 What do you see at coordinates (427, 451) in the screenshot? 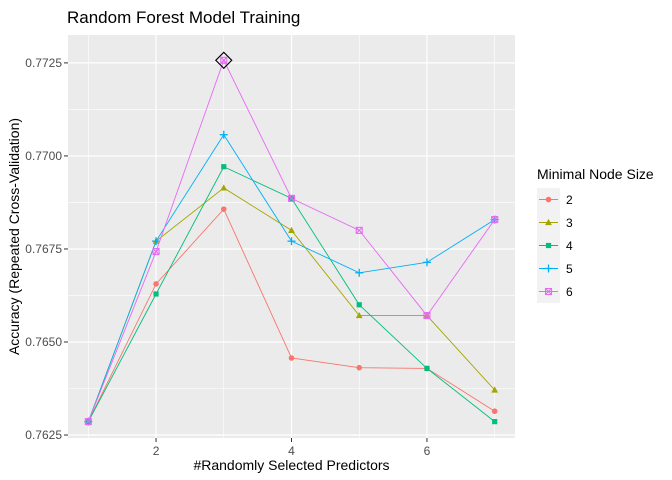
I see `x-tick-label: 6` at bounding box center [427, 451].